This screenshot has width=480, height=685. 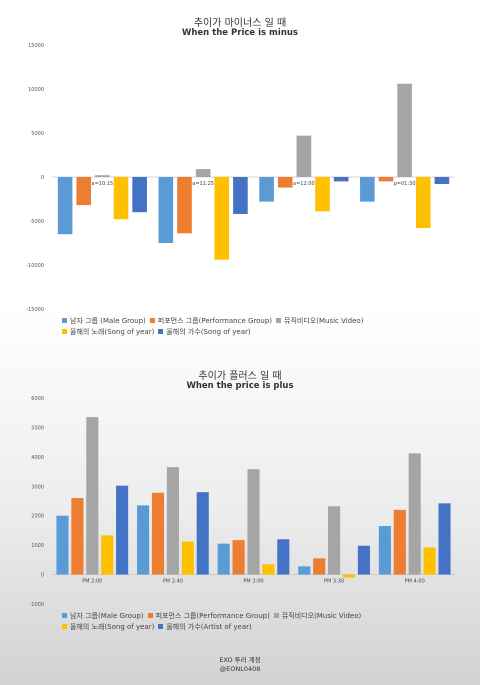 I want to click on x-tick-label: PM 2:00, so click(x=92, y=582).